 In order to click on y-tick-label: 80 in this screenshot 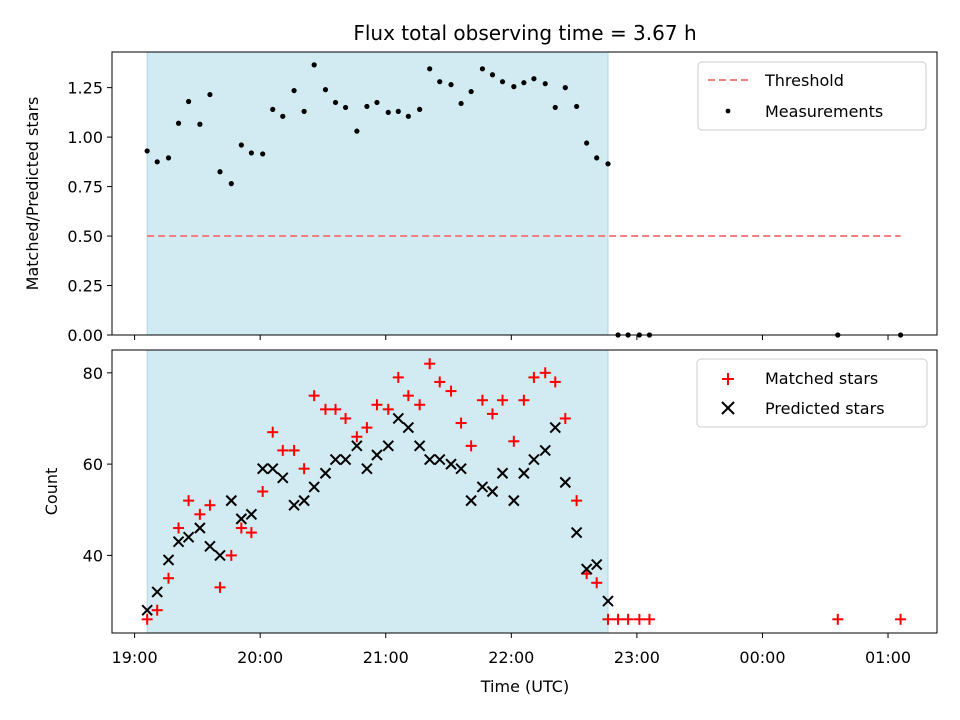, I will do `click(93, 373)`.